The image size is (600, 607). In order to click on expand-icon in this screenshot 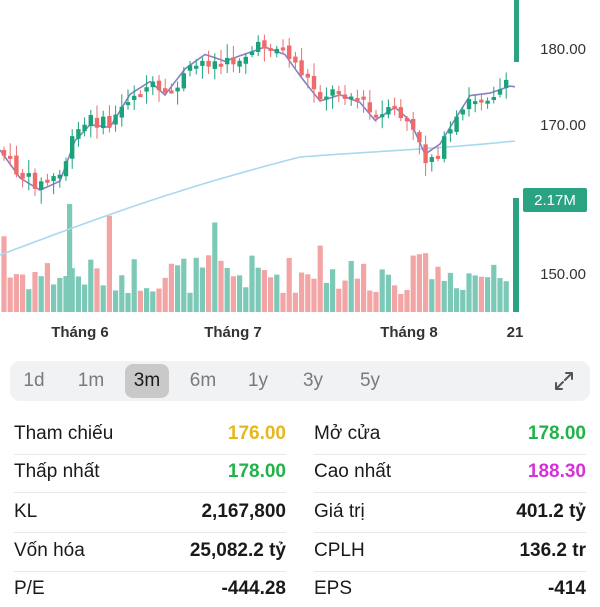, I will do `click(564, 381)`.